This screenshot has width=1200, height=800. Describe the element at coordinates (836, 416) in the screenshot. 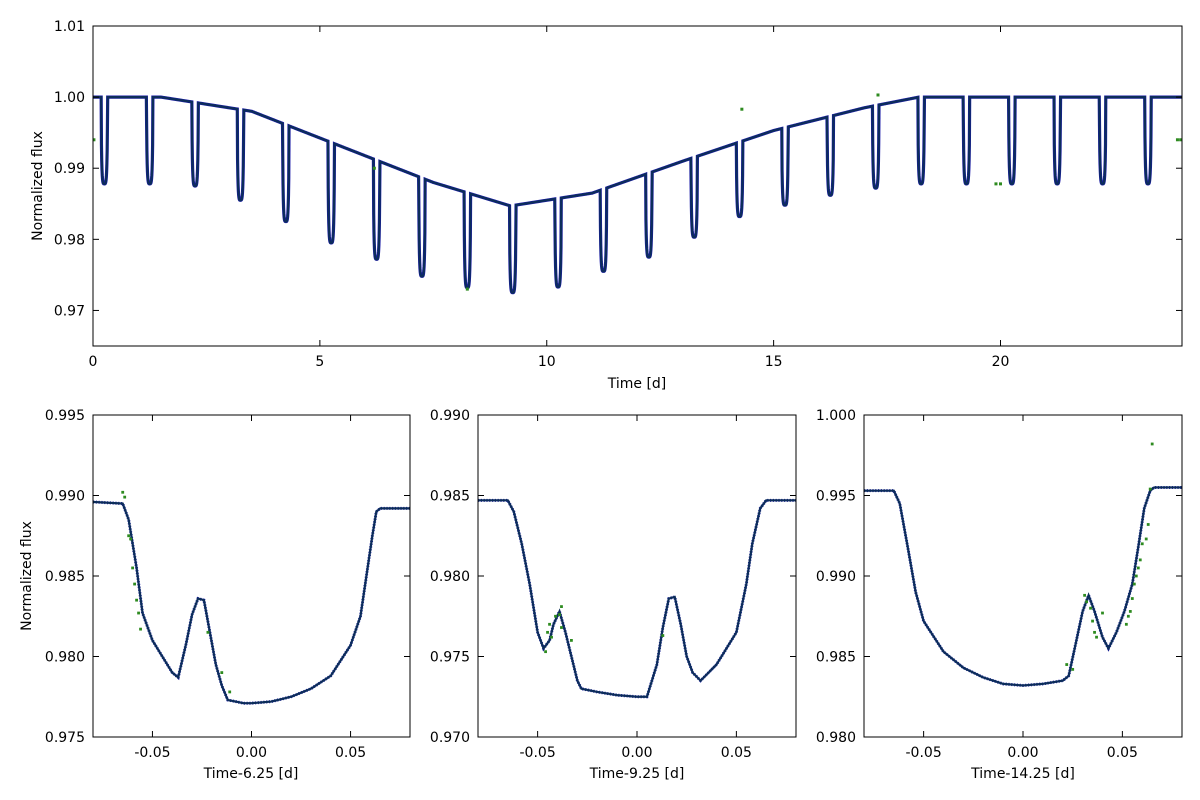

I see `zoom-3-y-tick-label: 1.000` at that location.